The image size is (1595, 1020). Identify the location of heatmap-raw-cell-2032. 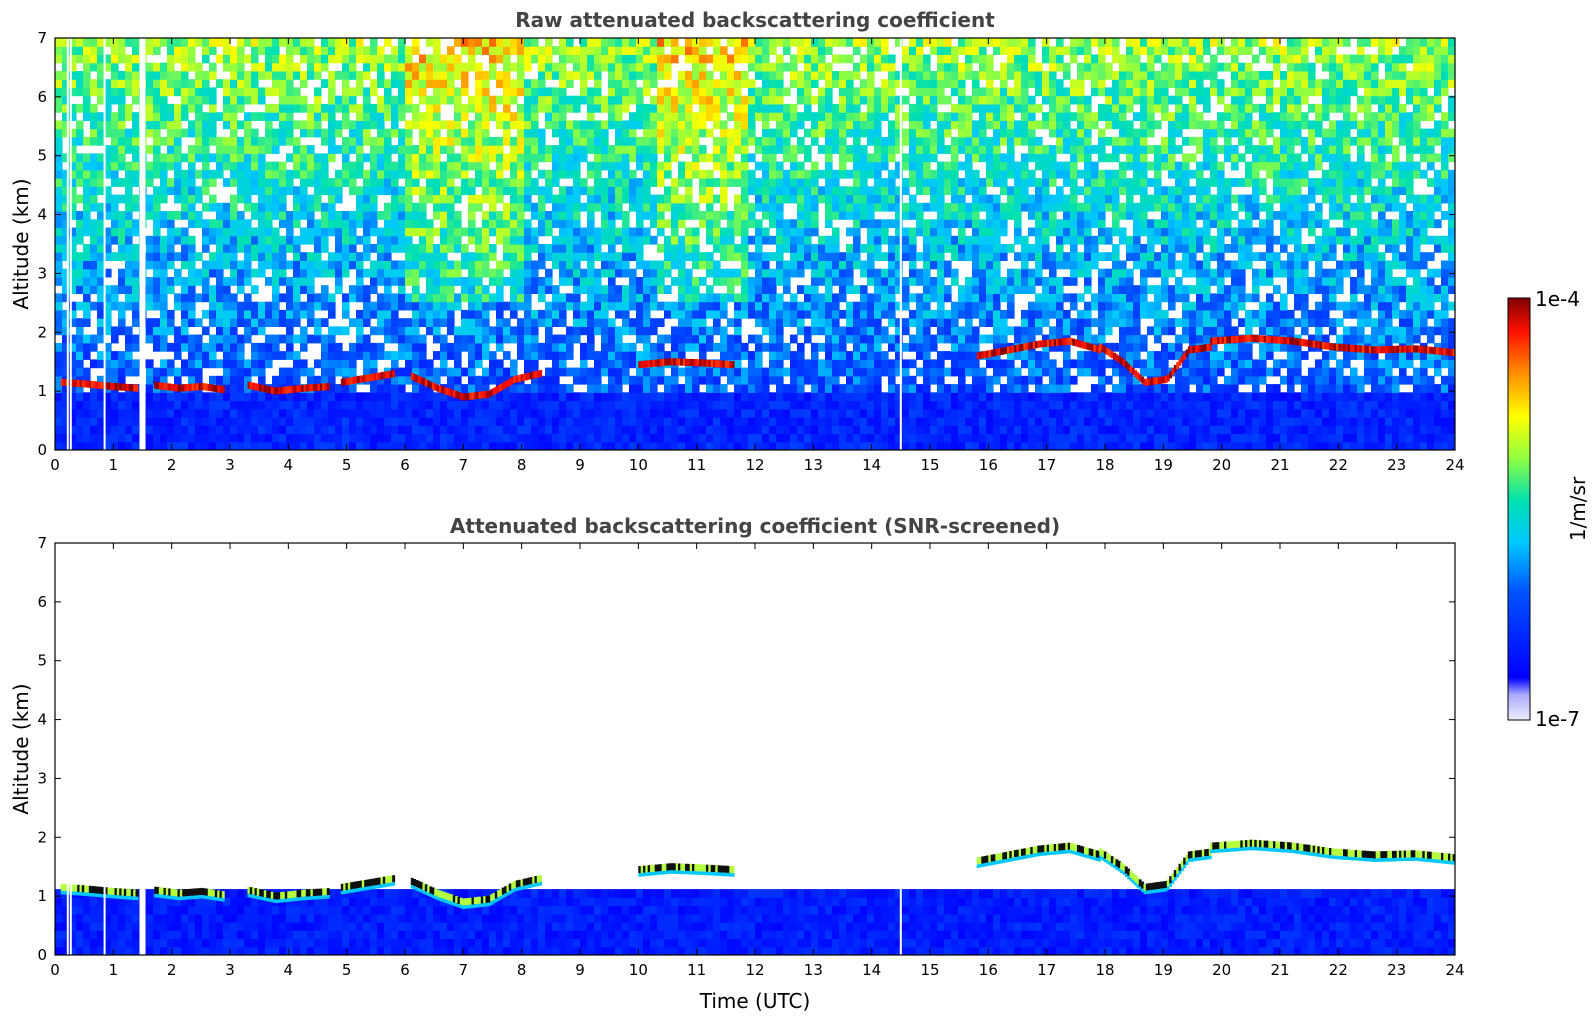
(388, 108).